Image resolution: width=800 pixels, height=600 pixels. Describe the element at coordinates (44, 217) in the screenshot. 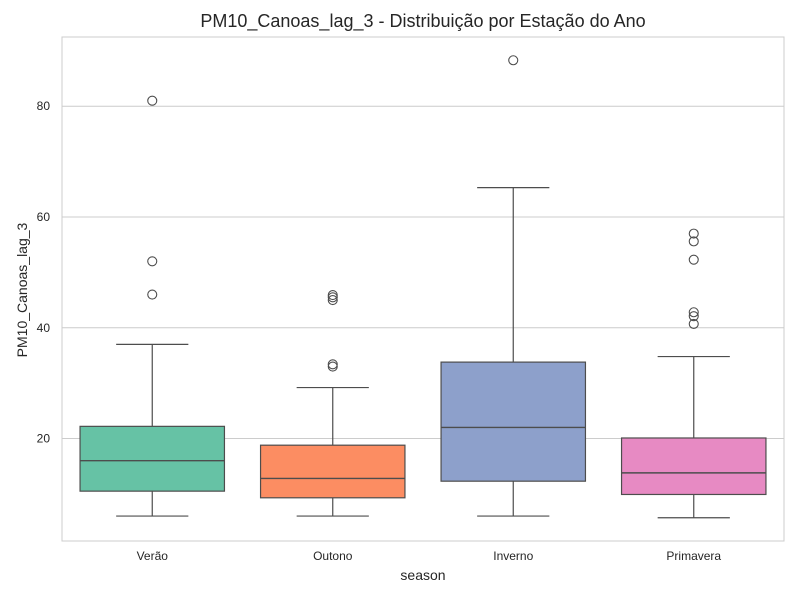

I see `y-tick-label: 60` at that location.